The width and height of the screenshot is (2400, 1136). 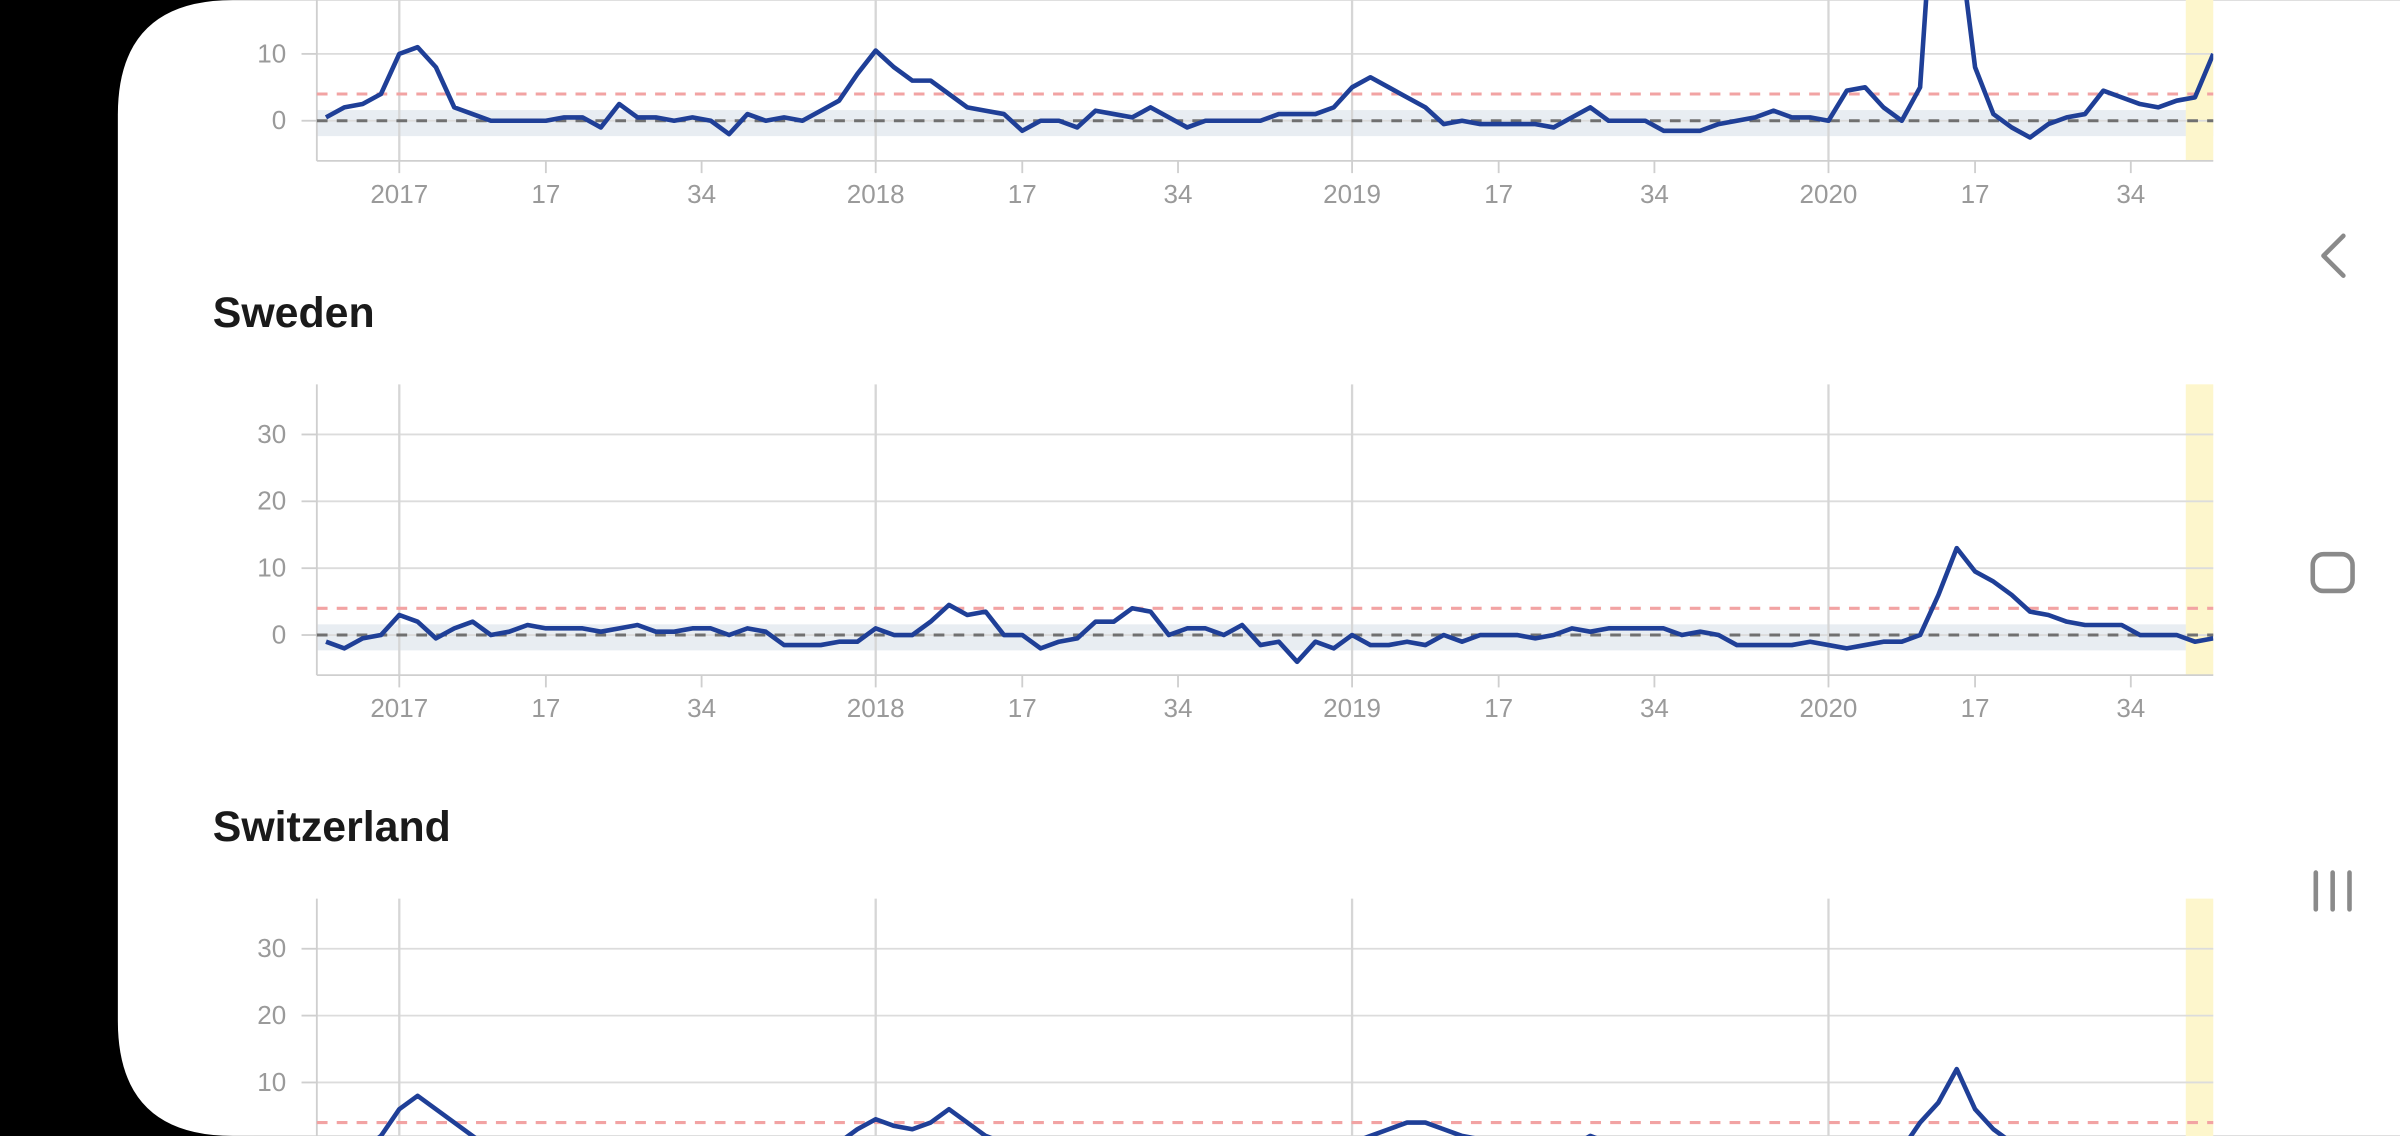 What do you see at coordinates (294, 313) in the screenshot?
I see `chart-title: Sweden` at bounding box center [294, 313].